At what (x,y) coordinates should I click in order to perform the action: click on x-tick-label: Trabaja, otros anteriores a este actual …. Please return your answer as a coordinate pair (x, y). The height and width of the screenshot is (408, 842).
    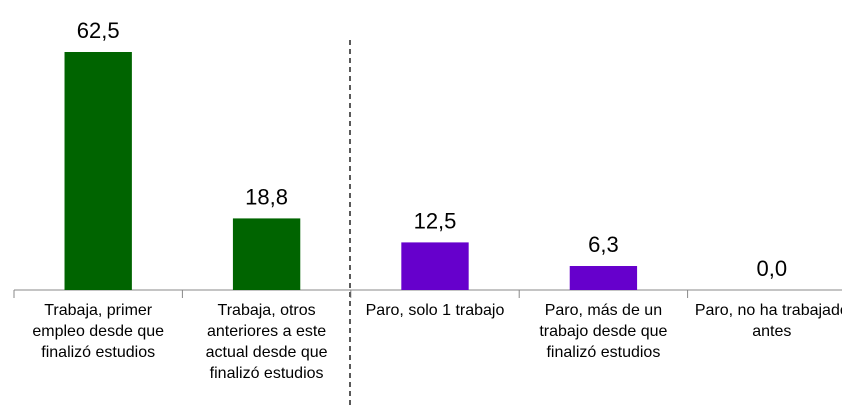
    Looking at the image, I should click on (266, 342).